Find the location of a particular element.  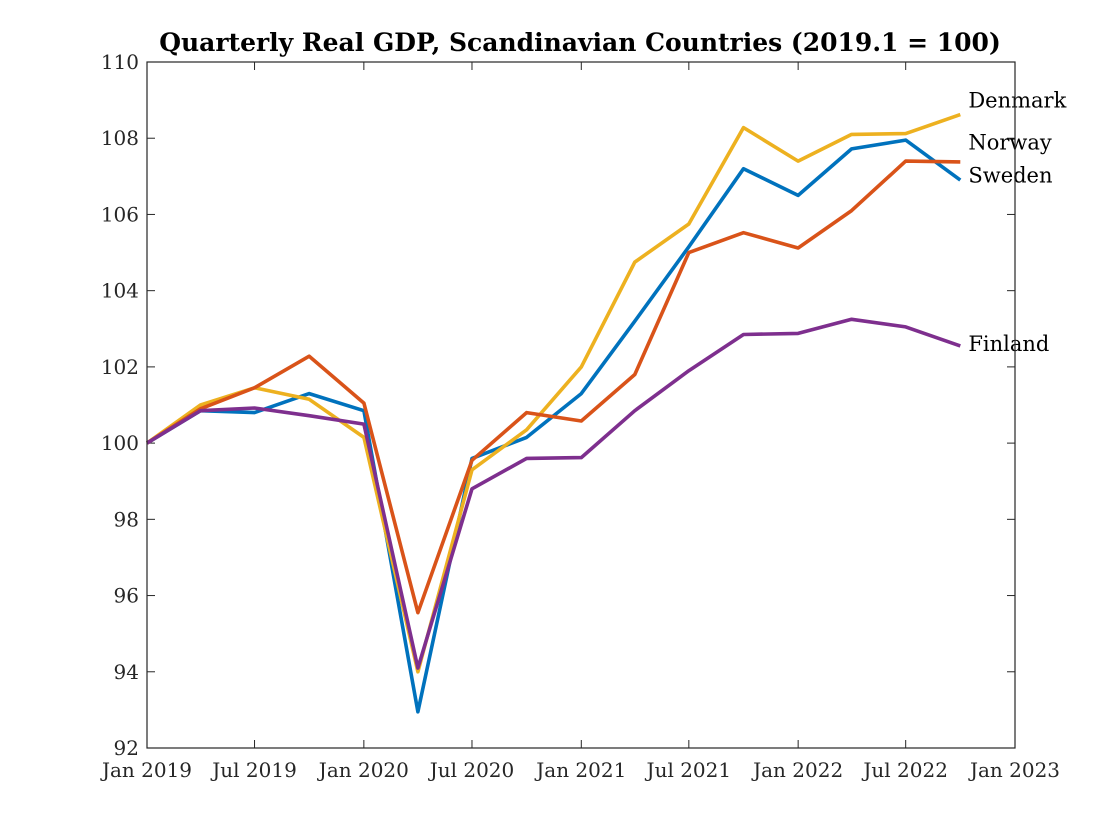

y-tick-label: 108 is located at coordinates (120, 138).